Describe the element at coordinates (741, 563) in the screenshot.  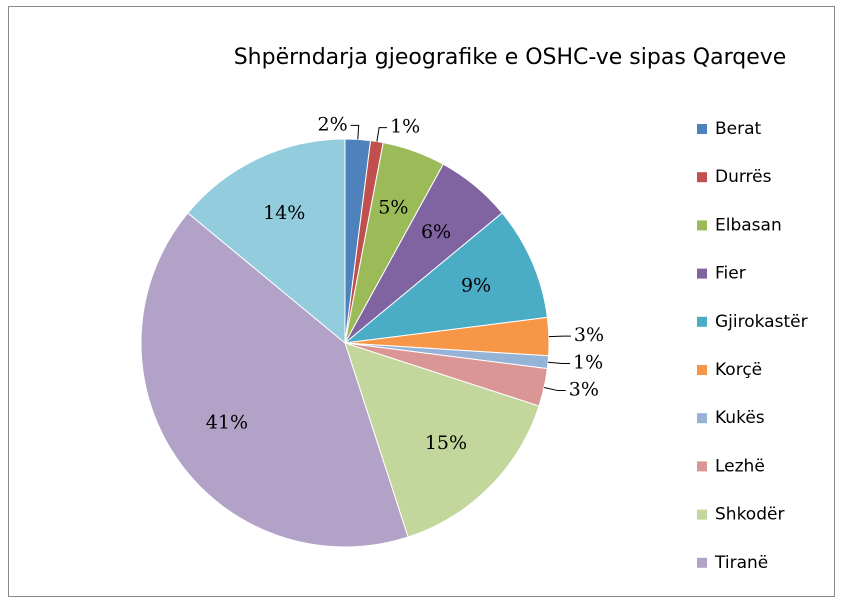
I see `legend-label: Tiranë` at that location.